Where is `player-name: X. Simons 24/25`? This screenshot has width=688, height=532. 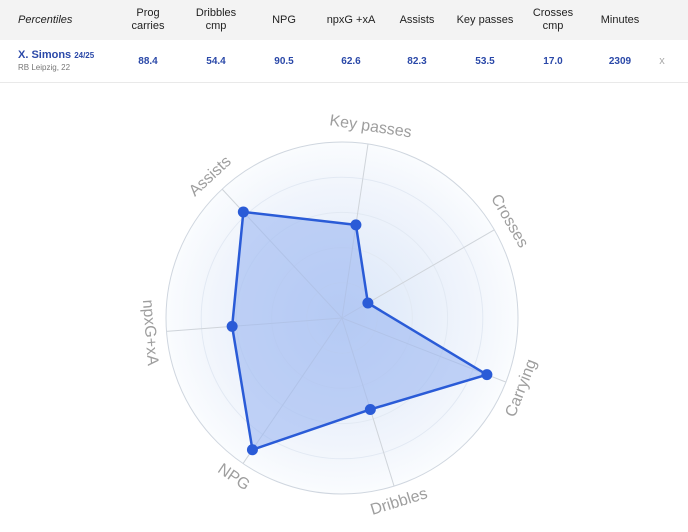 player-name: X. Simons 24/25 is located at coordinates (56, 55).